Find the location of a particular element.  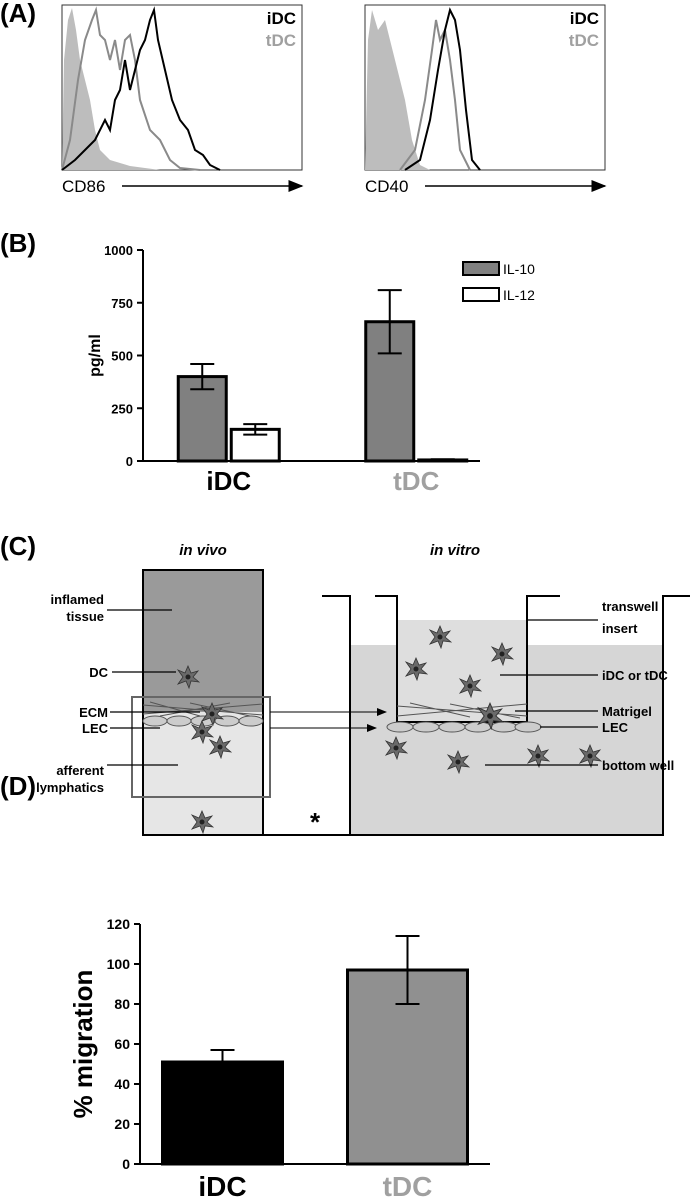

significance-label: * is located at coordinates (315, 822).